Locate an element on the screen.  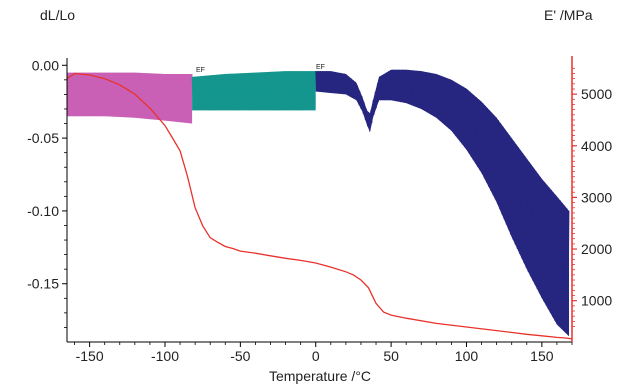
y-right-tick-label: 1000 is located at coordinates (596, 301).